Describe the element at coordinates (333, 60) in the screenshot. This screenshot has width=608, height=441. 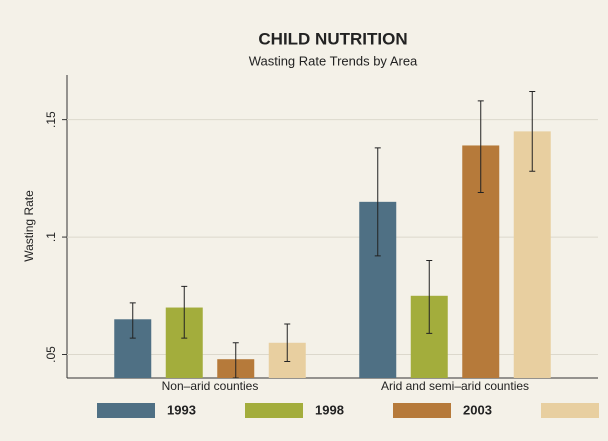
I see `chart-subtitle: Wasting Rate Trends by Area` at that location.